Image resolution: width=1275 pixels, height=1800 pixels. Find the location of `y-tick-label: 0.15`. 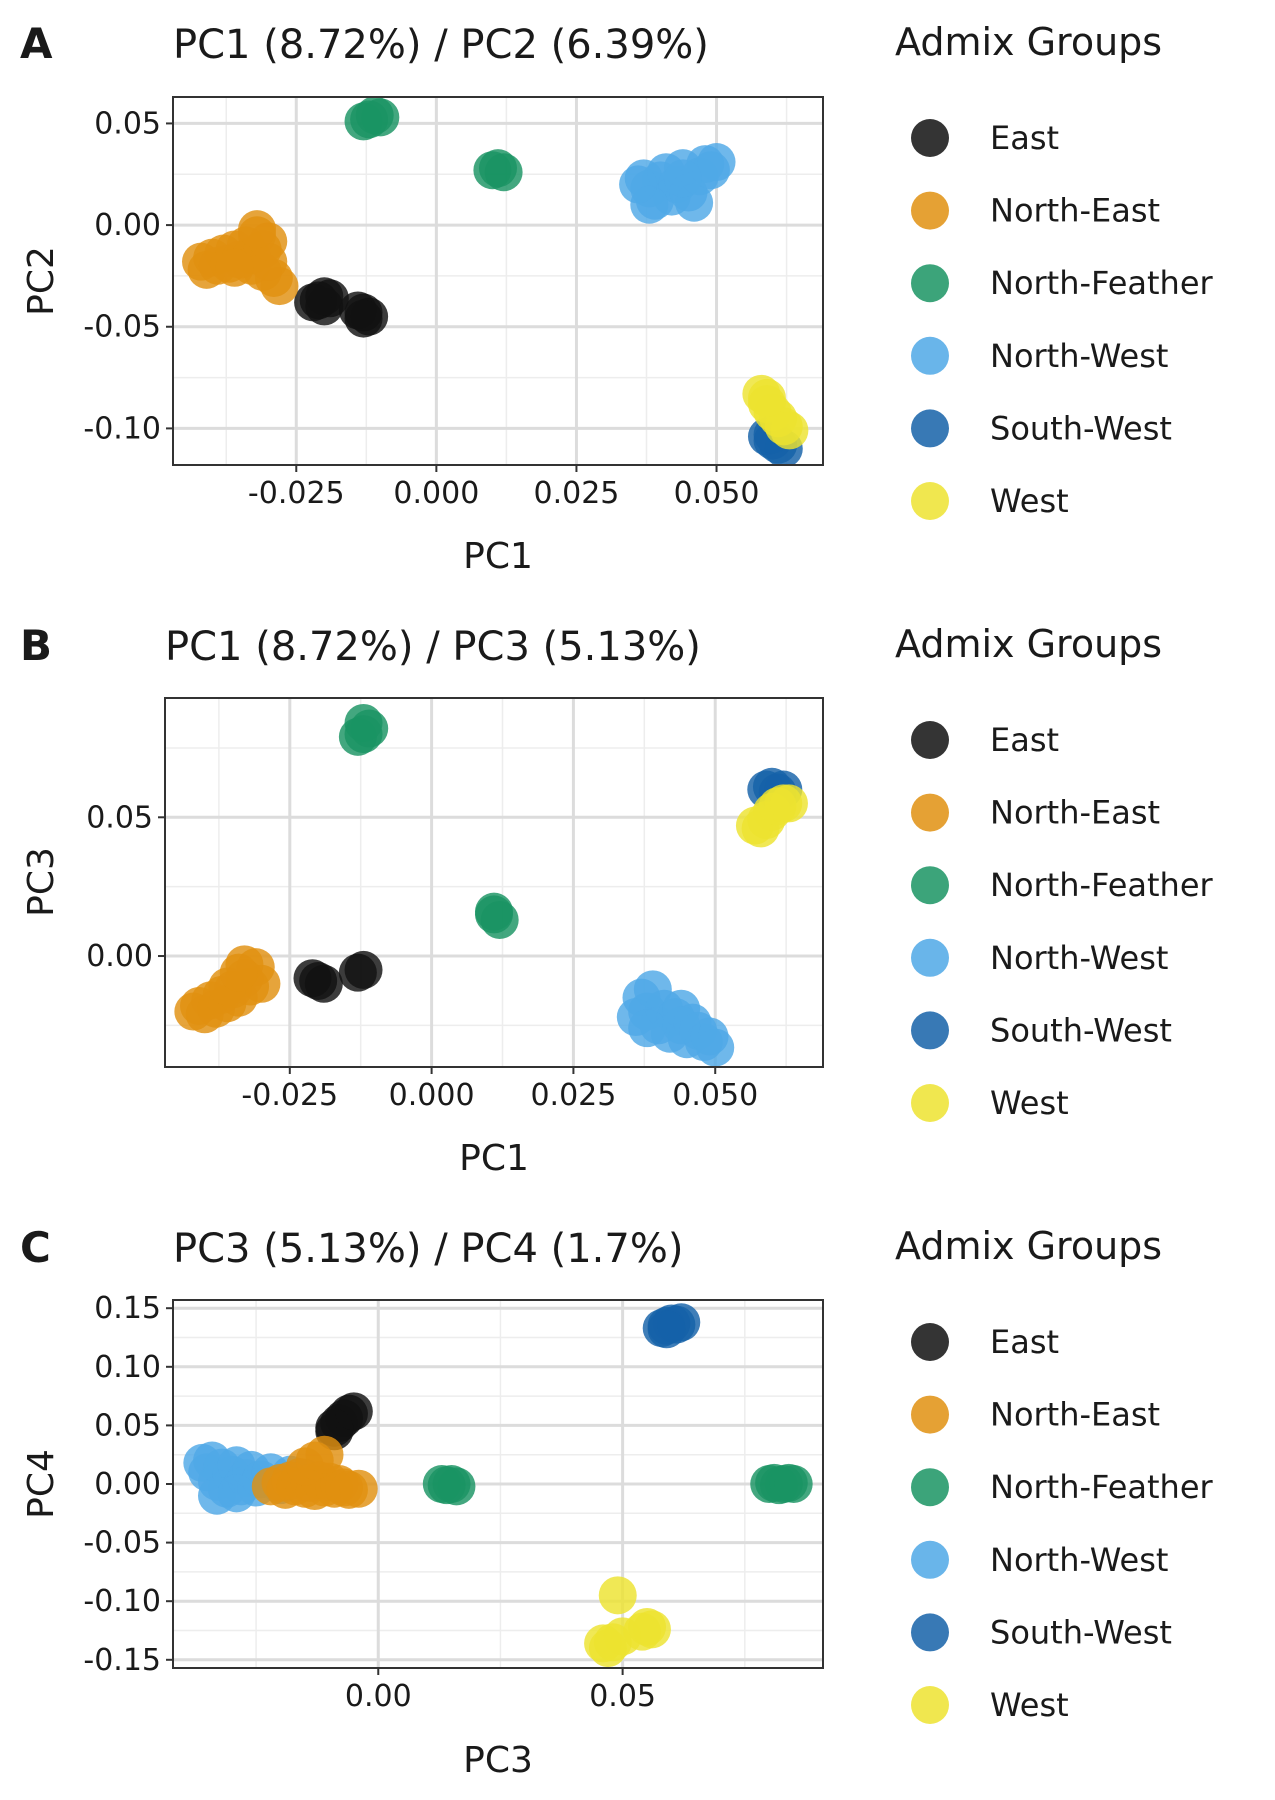

y-tick-label: 0.15 is located at coordinates (127, 1308).